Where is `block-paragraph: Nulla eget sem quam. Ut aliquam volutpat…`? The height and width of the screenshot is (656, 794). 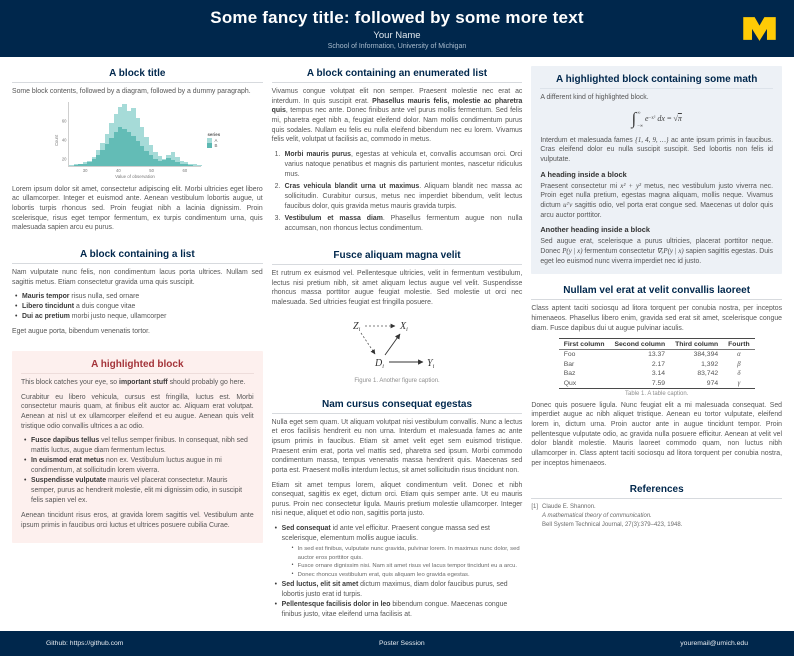 block-paragraph: Nulla eget sem quam. Ut aliquam volutpat… is located at coordinates (397, 446).